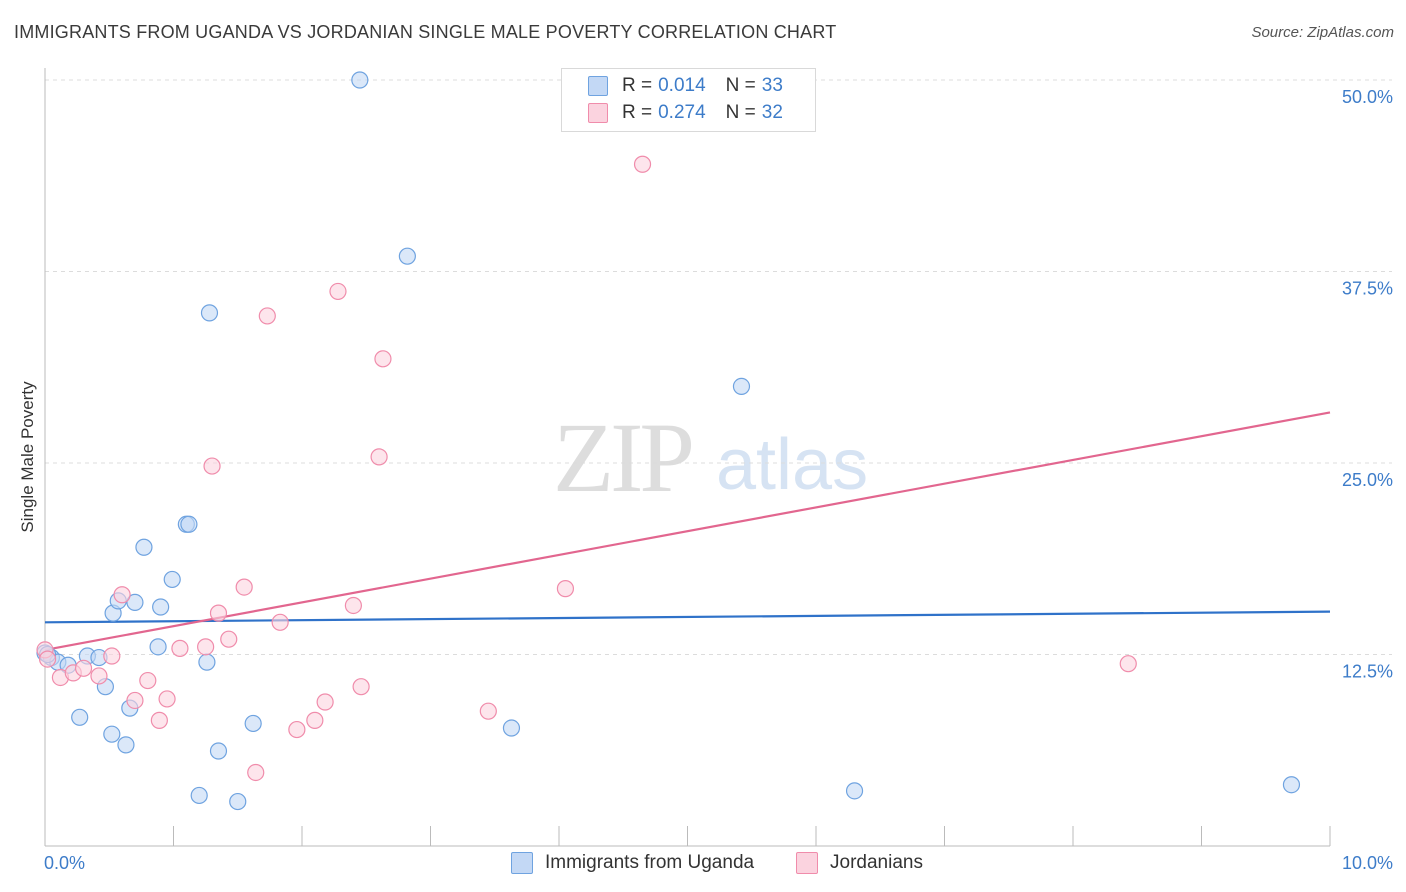  What do you see at coordinates (807, 863) in the screenshot?
I see `jordanians-legend-swatch` at bounding box center [807, 863].